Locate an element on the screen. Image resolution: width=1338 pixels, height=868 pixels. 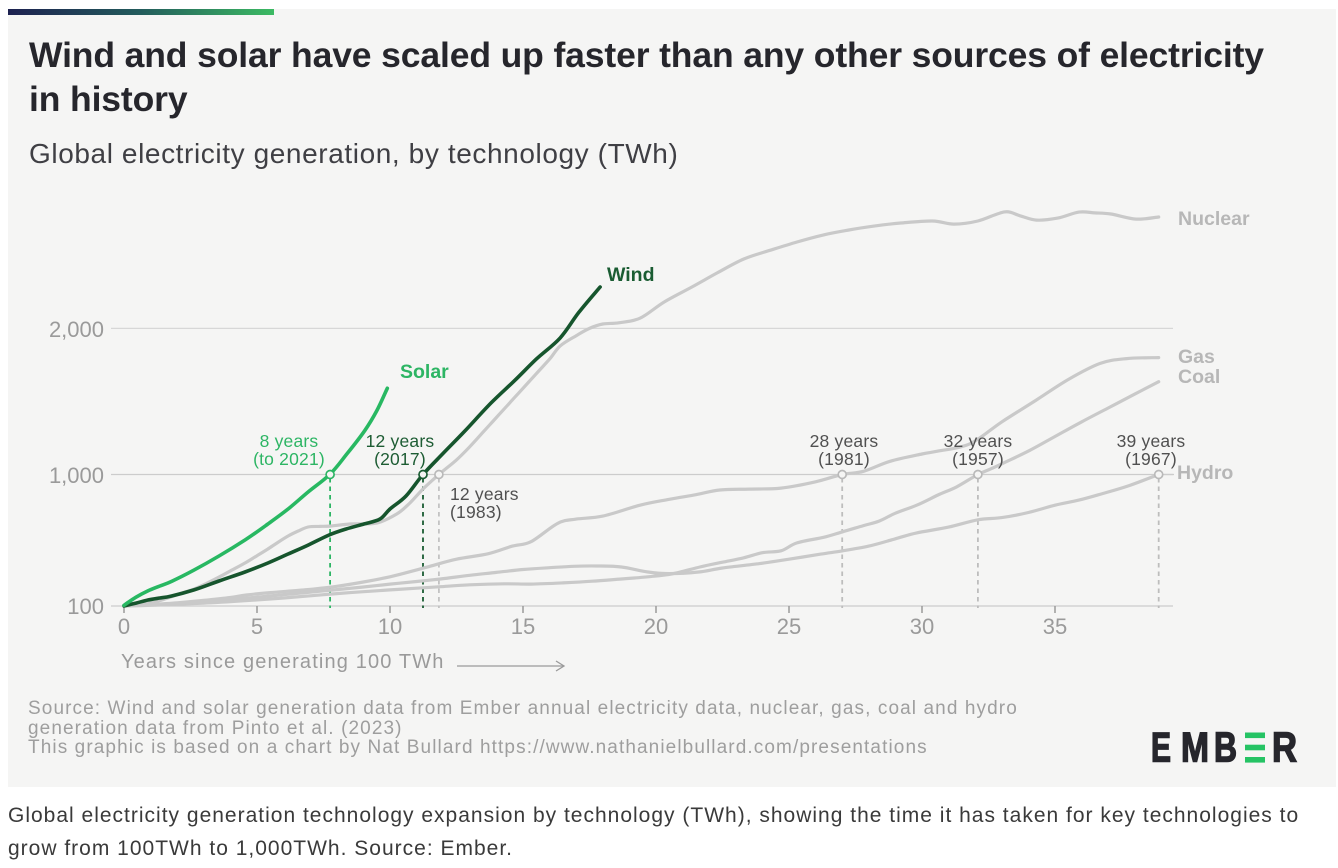
svg-text: M is located at coordinates (1195, 748).